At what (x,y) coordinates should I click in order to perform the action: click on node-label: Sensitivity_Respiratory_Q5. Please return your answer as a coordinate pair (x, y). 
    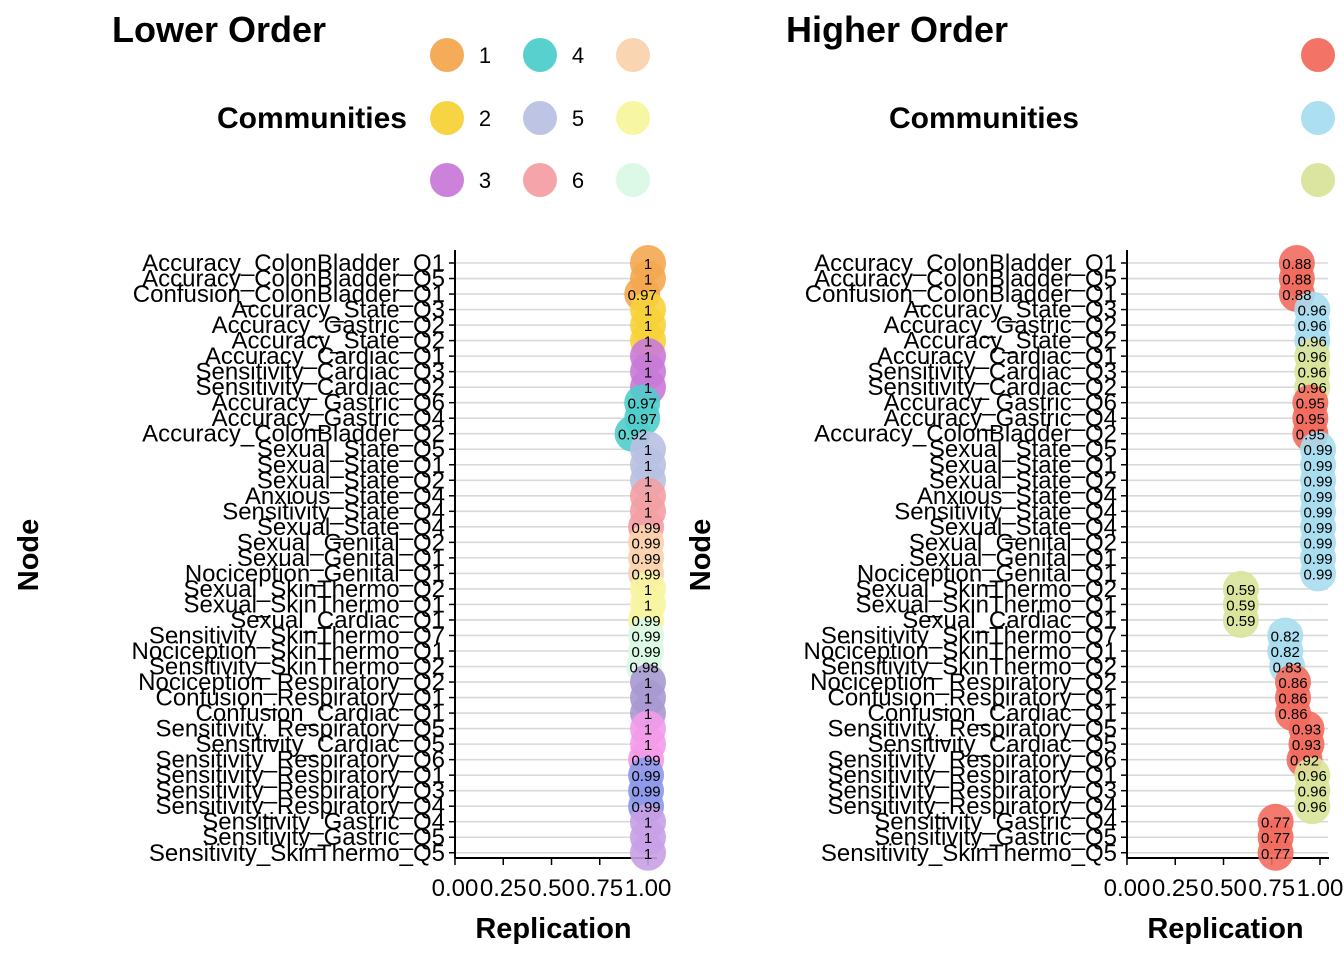
    Looking at the image, I should click on (300, 729).